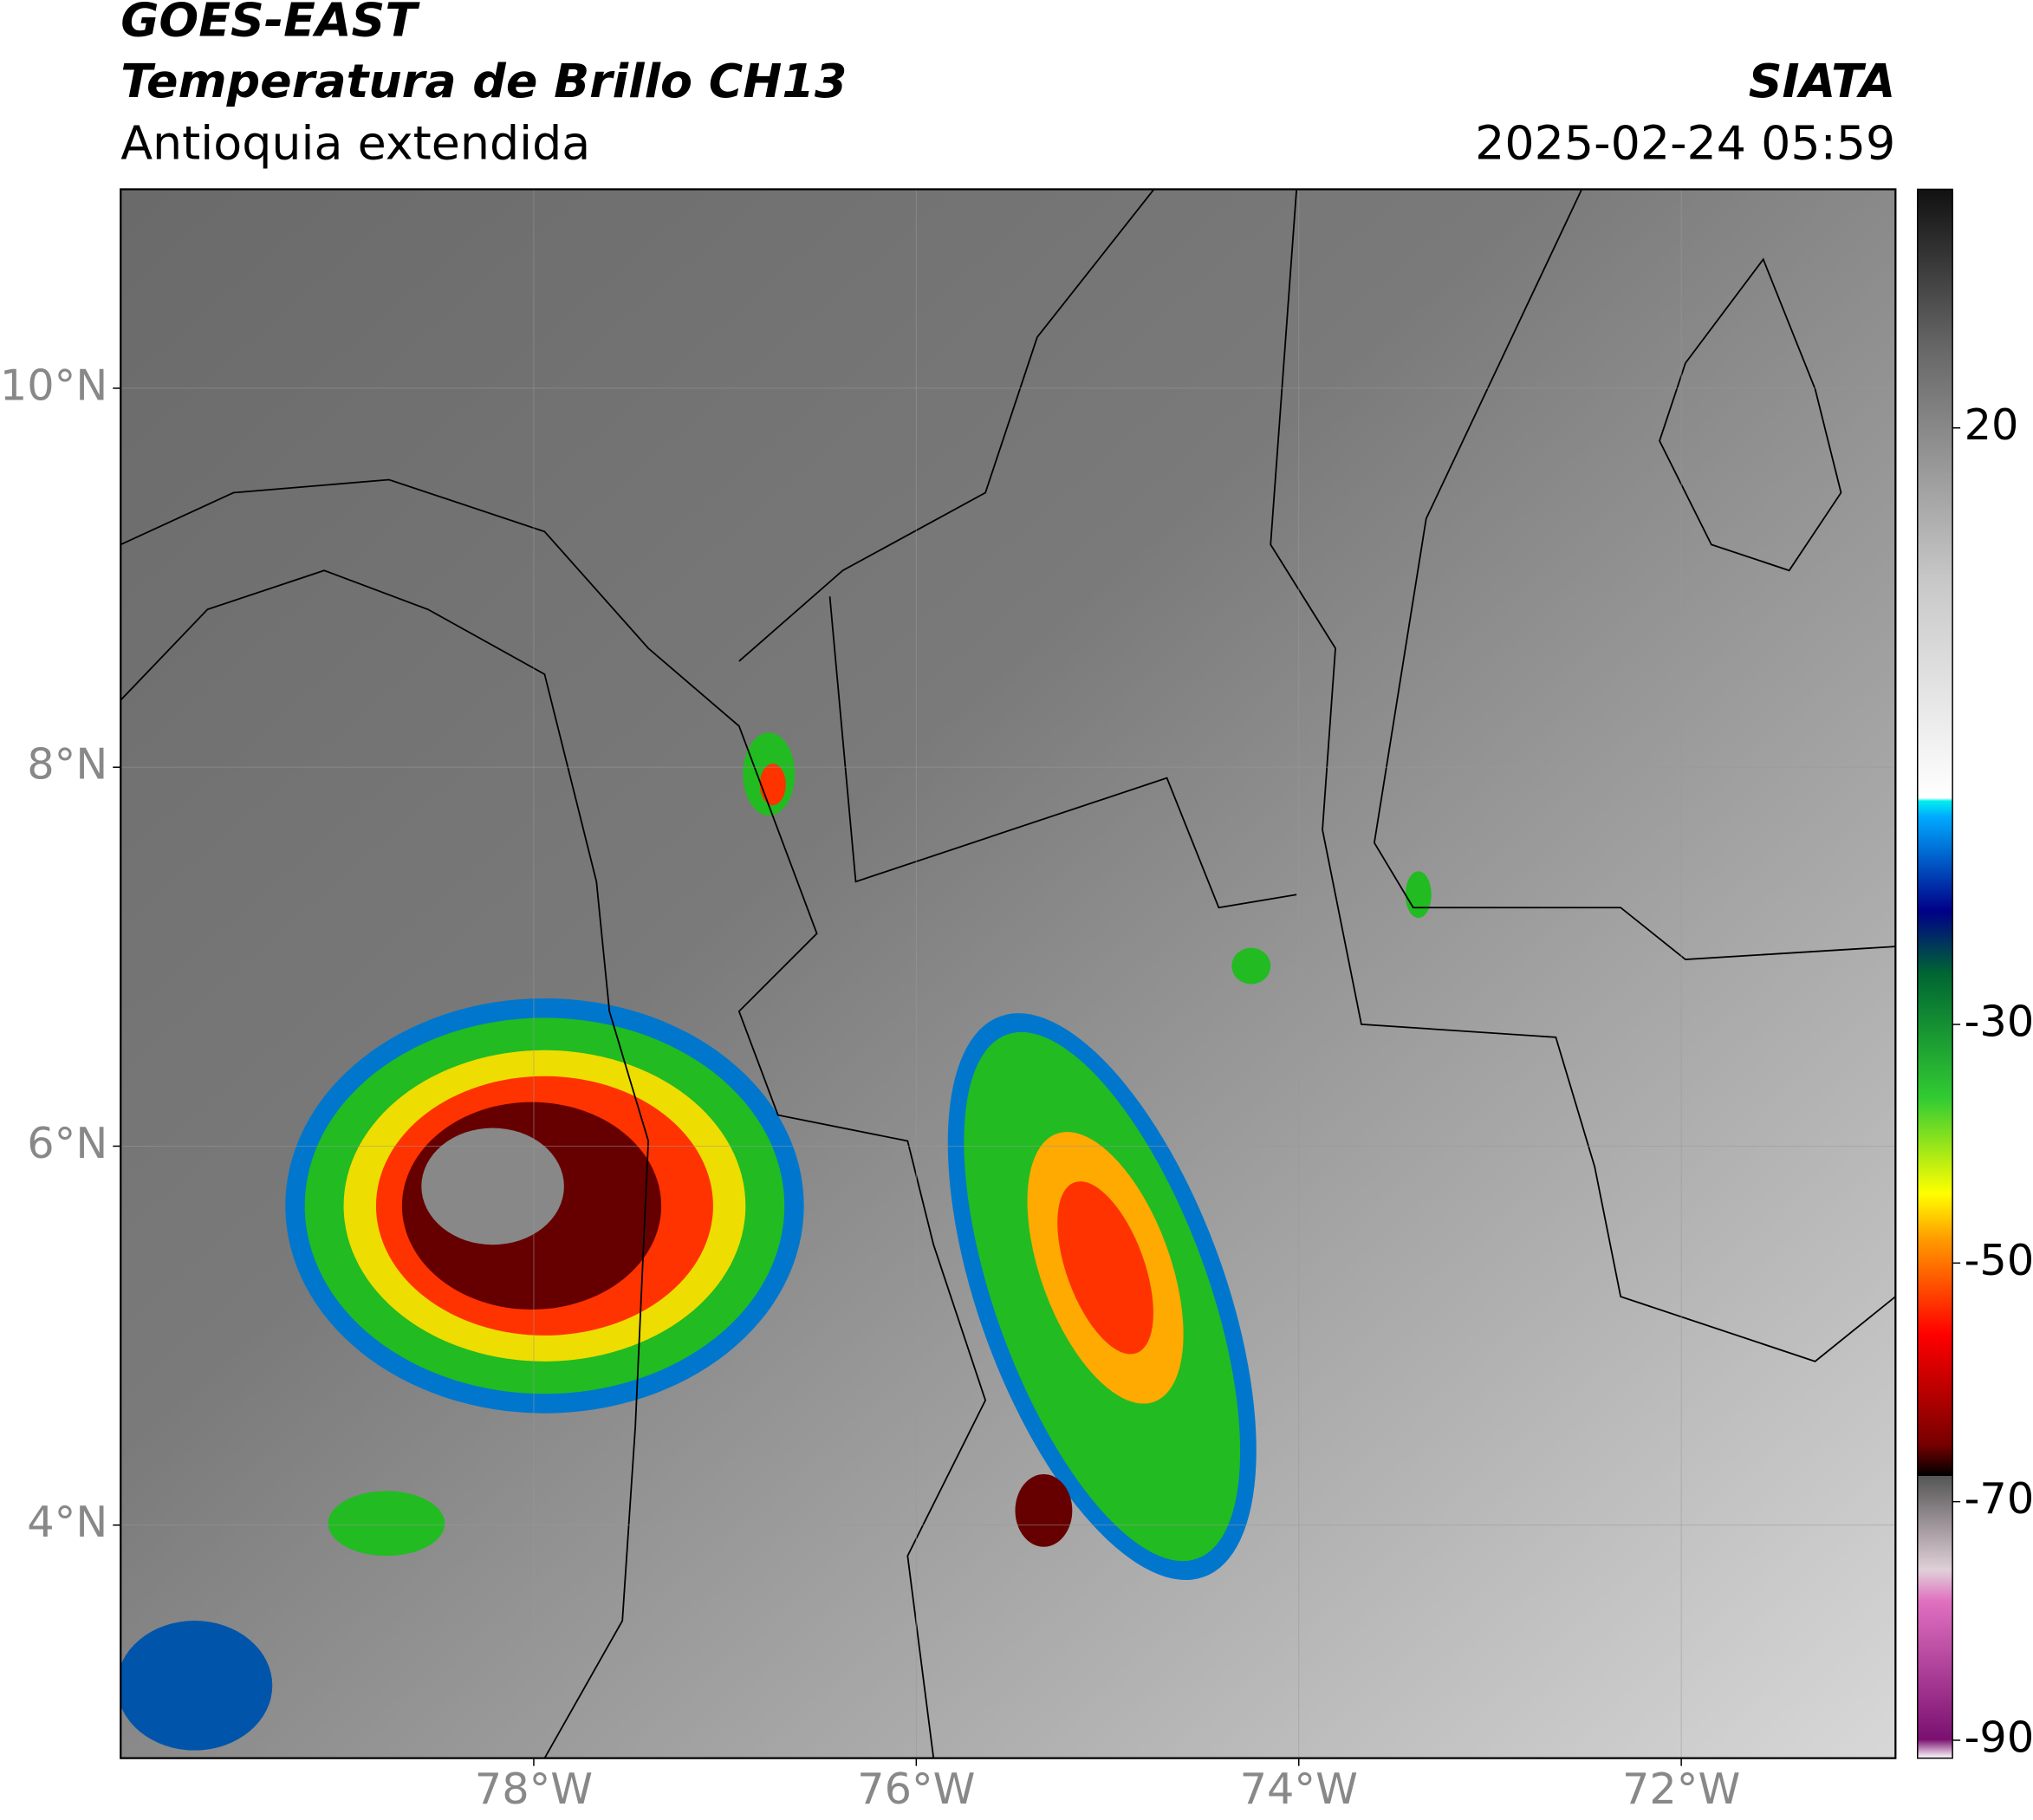 The width and height of the screenshot is (2033, 1820). What do you see at coordinates (1999, 1737) in the screenshot?
I see `colorbar-tick-label: -90` at bounding box center [1999, 1737].